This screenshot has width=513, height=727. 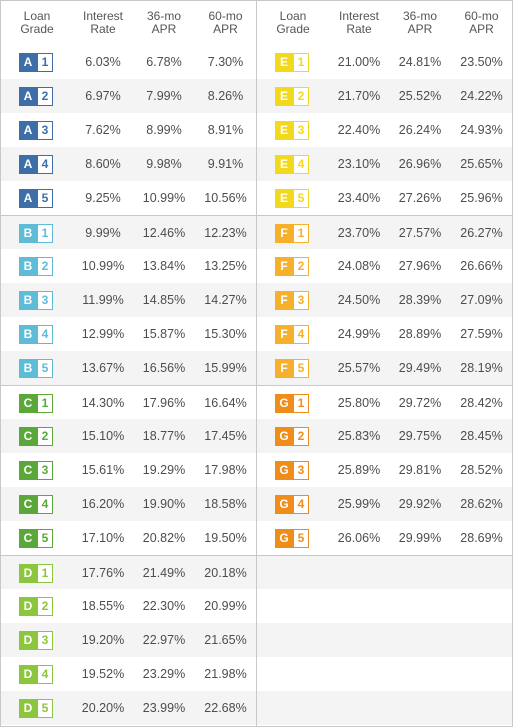 What do you see at coordinates (481, 164) in the screenshot?
I see `apr-60mo-cell: 25.65%` at bounding box center [481, 164].